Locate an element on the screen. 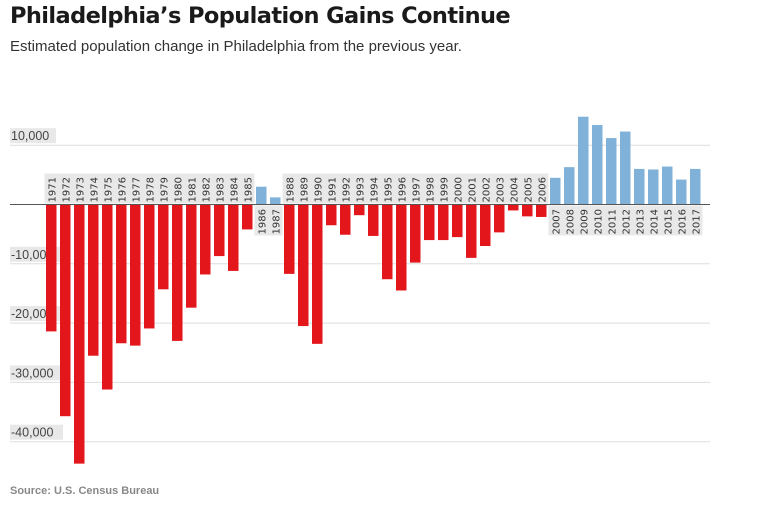 Image resolution: width=760 pixels, height=507 pixels. x-tick-label: 1974 is located at coordinates (95, 189).